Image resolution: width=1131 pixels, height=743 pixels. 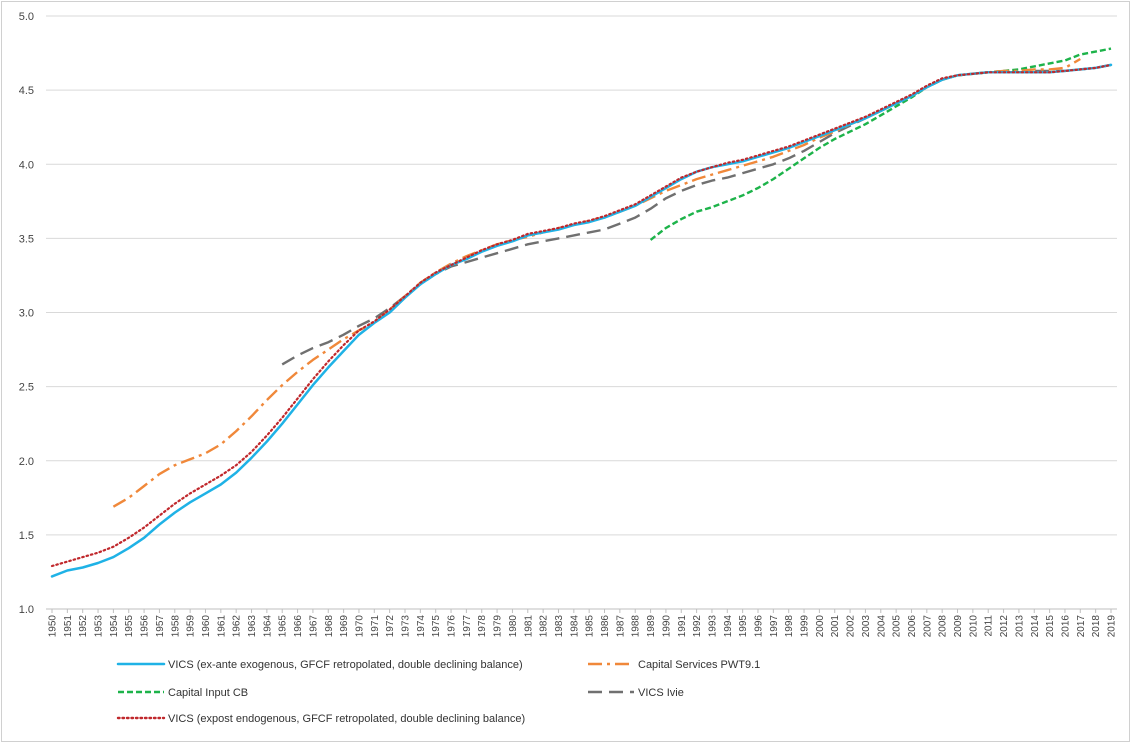 What do you see at coordinates (620, 626) in the screenshot?
I see `x-tick-label: 1987` at bounding box center [620, 626].